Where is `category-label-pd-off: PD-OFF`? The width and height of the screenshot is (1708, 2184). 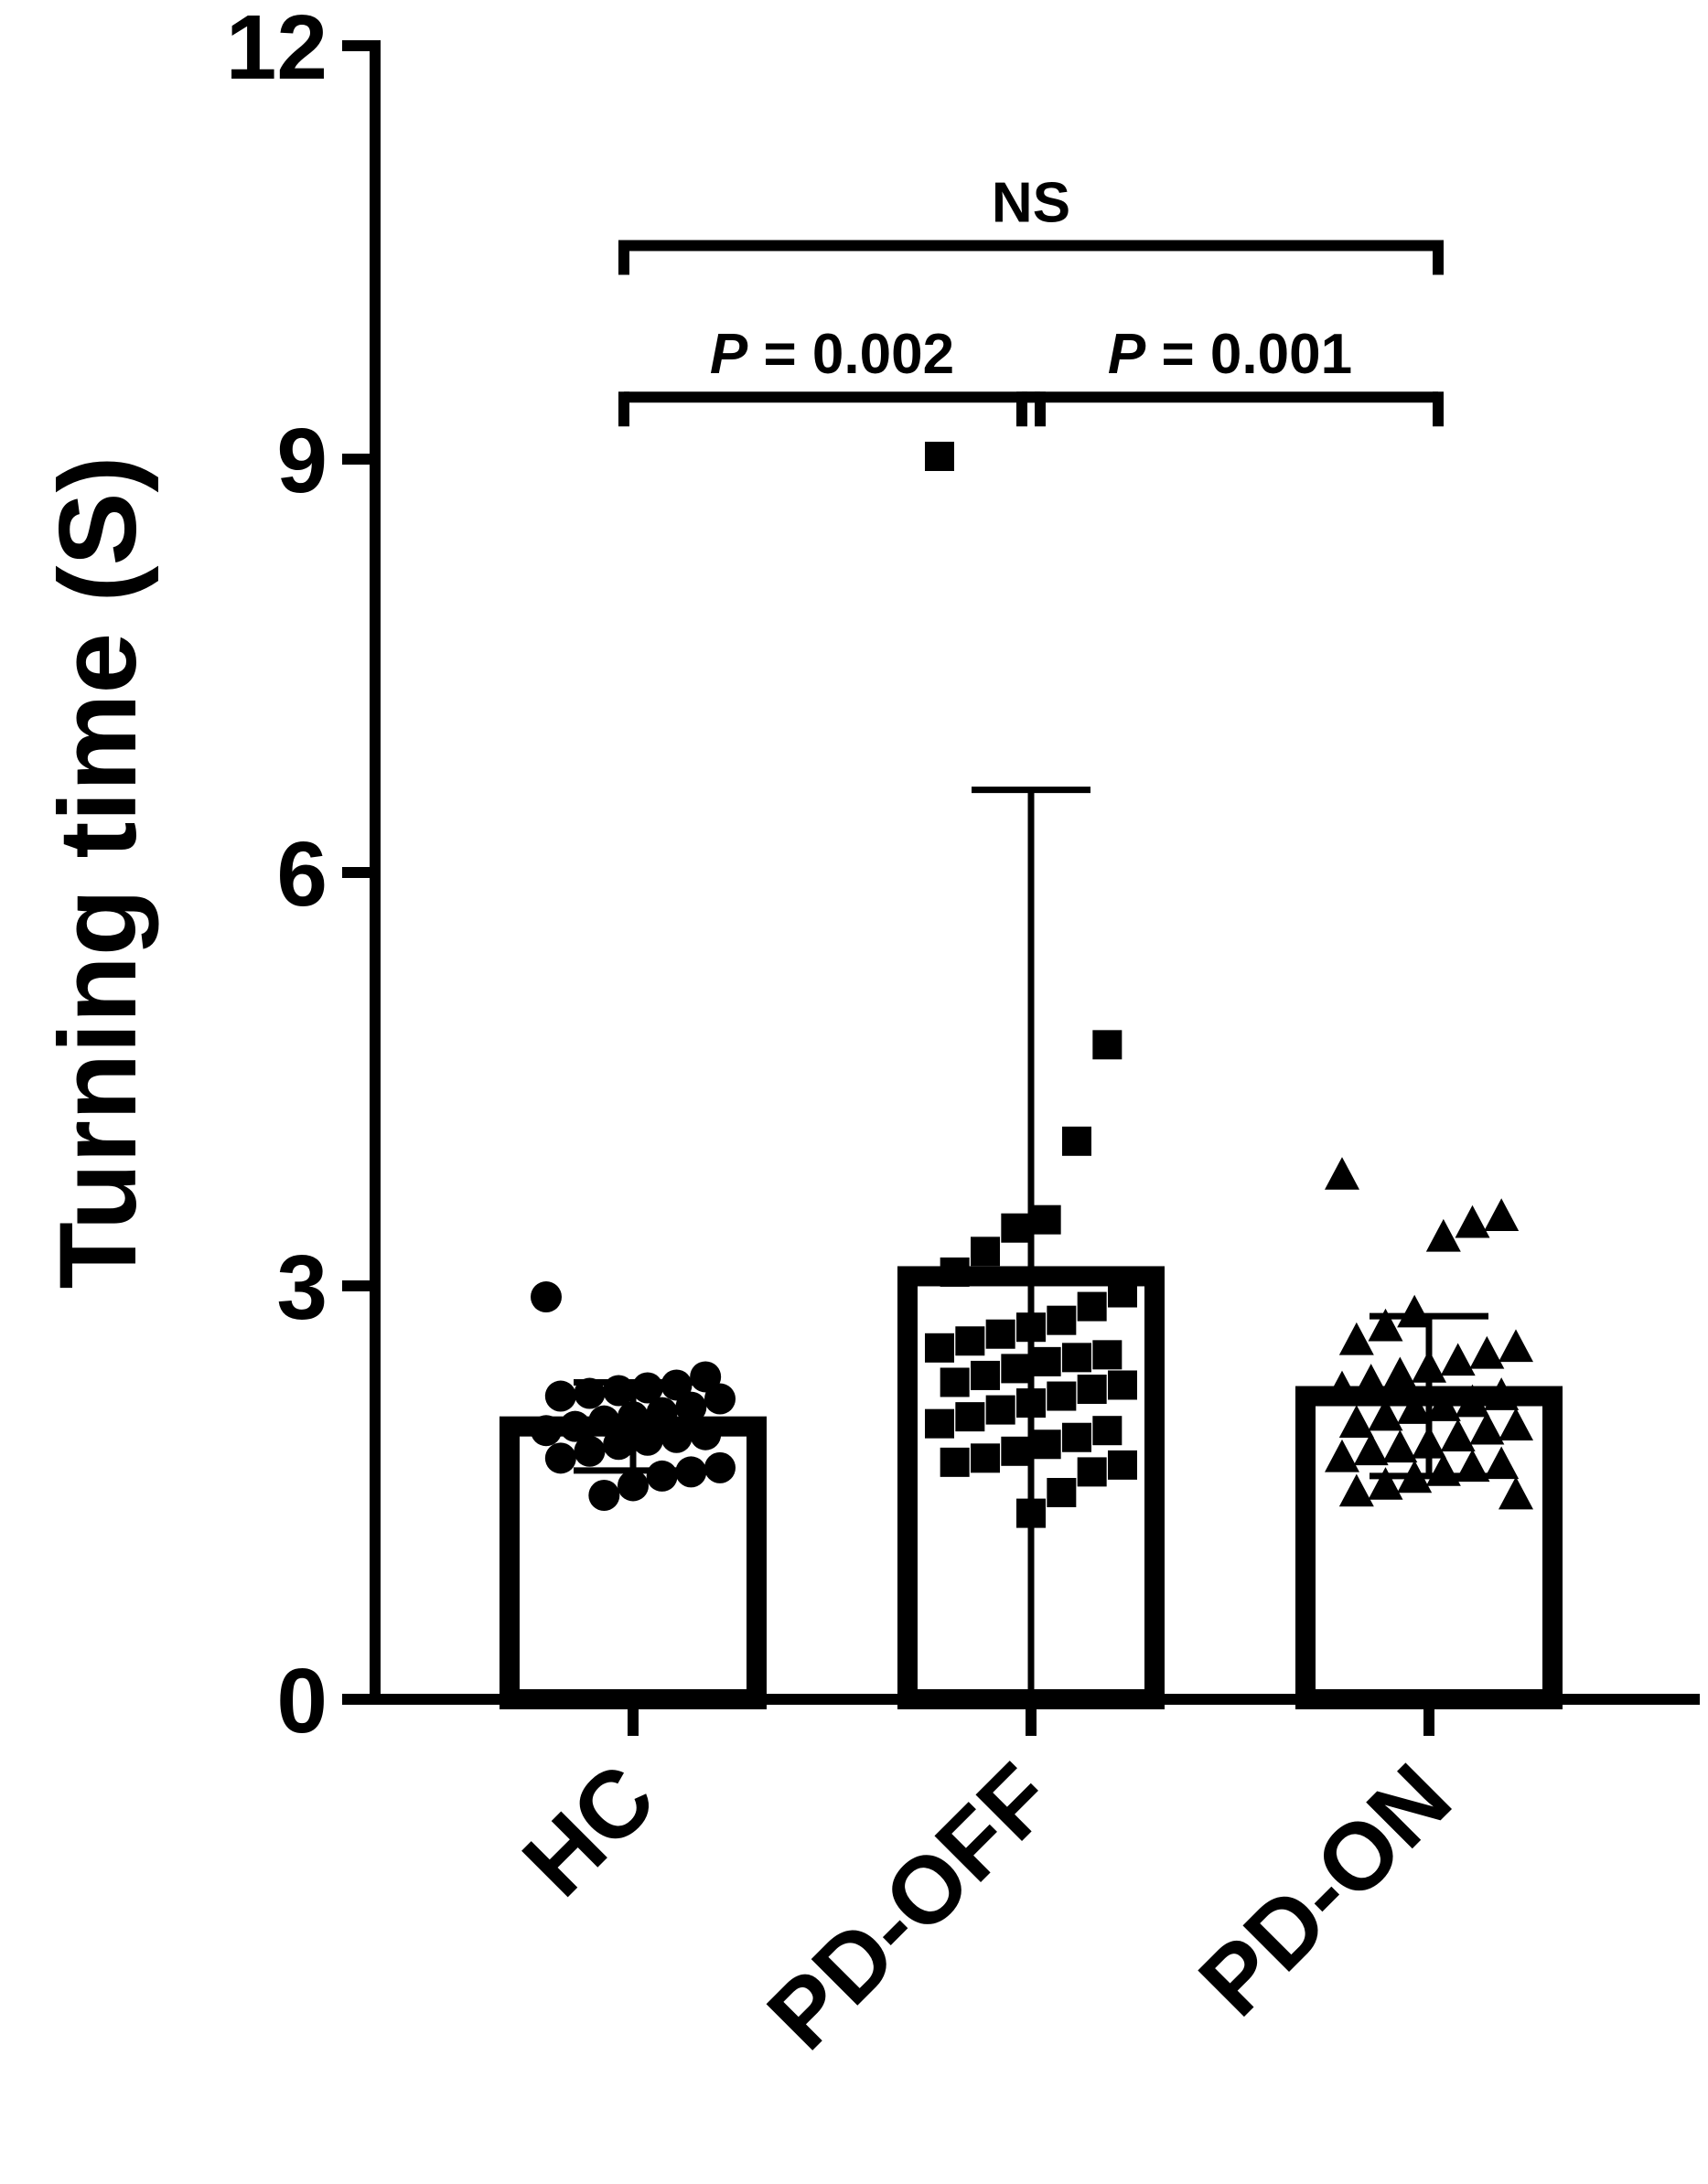 category-label-pd-off: PD-OFF is located at coordinates (911, 1907).